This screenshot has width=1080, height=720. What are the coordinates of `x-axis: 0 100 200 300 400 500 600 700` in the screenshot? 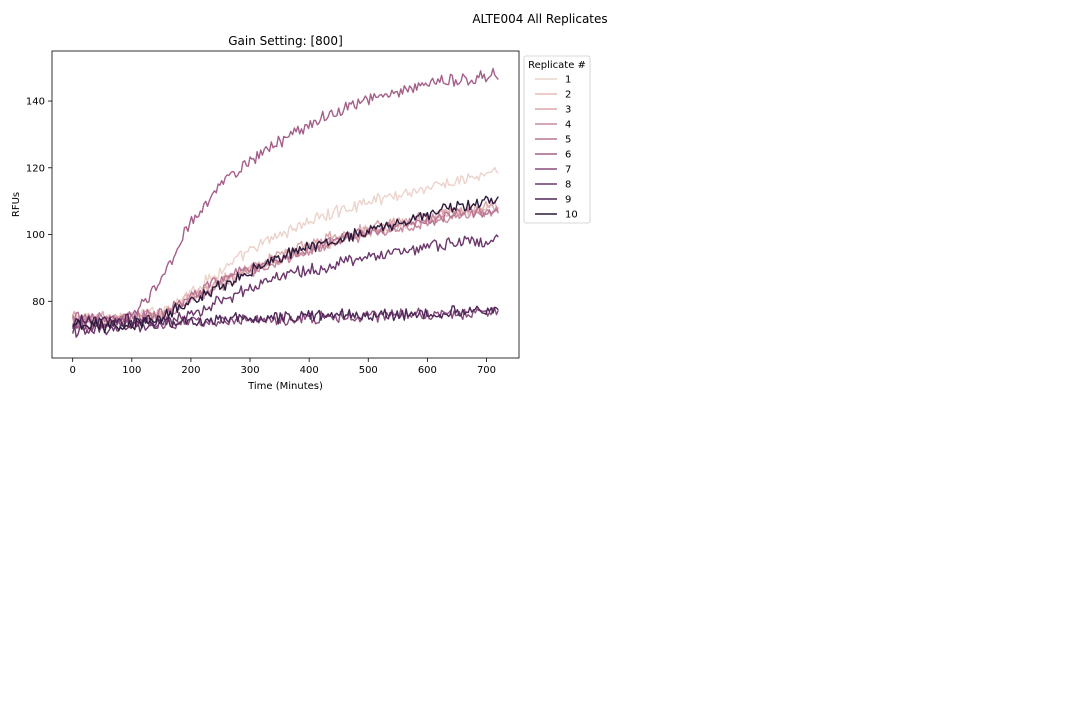 It's located at (283, 367).